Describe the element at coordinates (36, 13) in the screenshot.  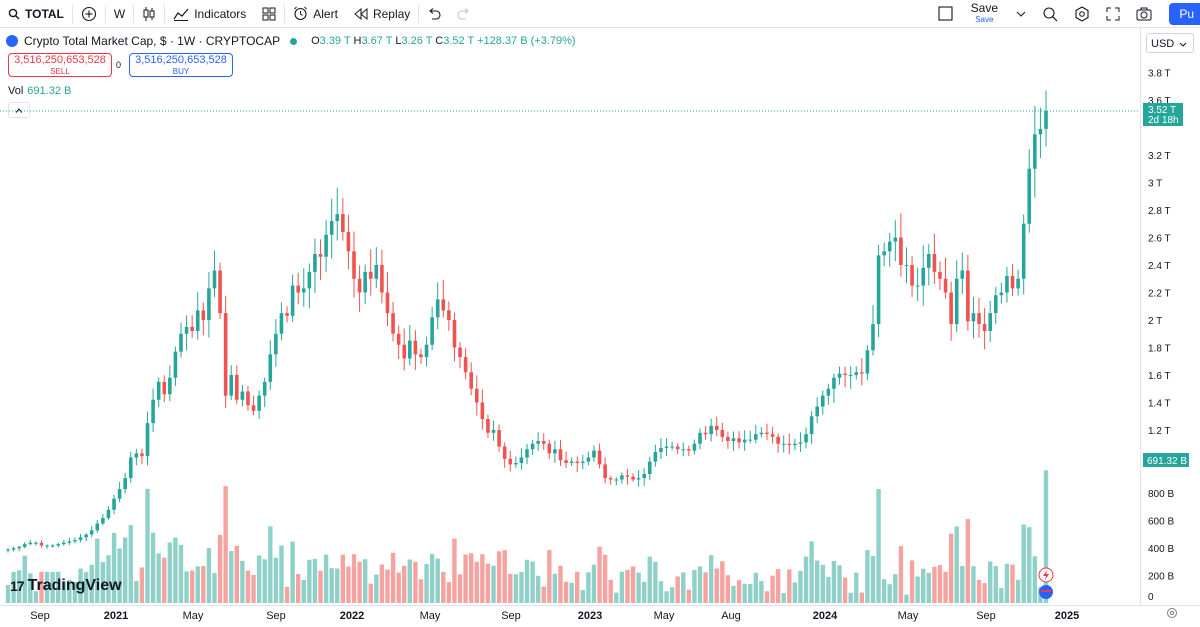
I see `symbol-search: TOTAL` at that location.